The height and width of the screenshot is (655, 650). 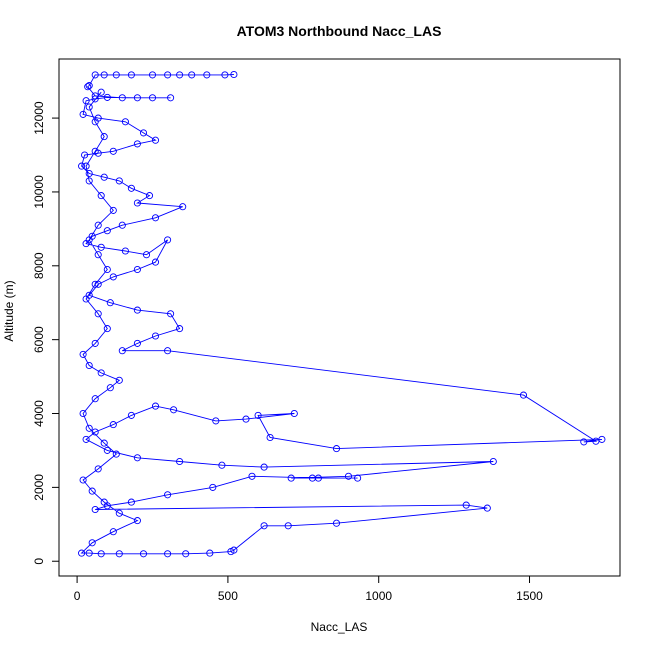 I want to click on y-axis: 0 2000 4000 6000 8000 10000 12000, so click(x=46, y=333).